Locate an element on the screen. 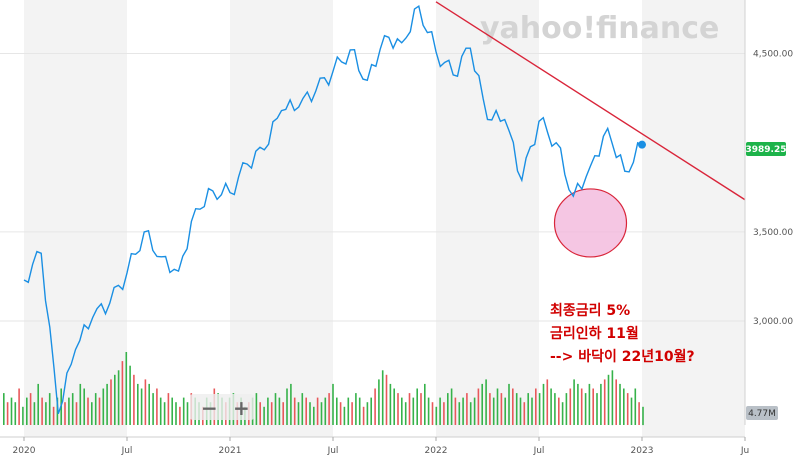 This screenshot has height=461, width=800. last-price-dot is located at coordinates (642, 144).